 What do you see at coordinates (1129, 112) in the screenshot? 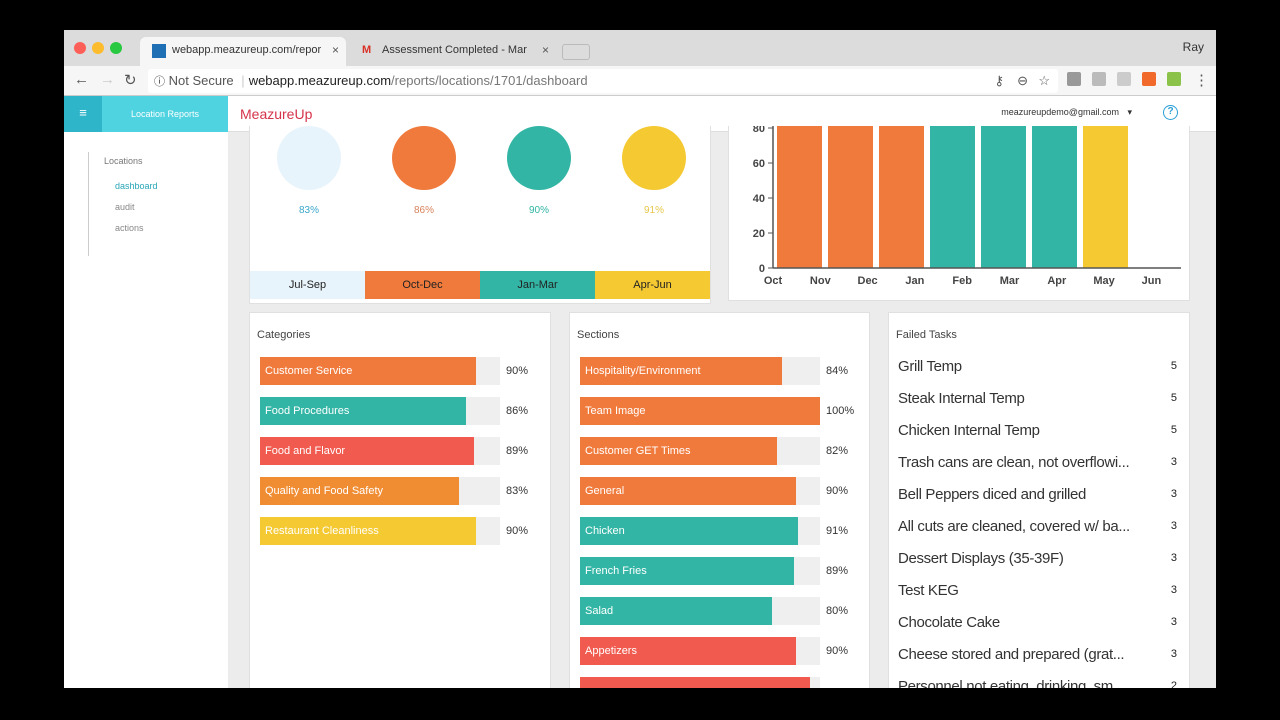
I see `caret-down-icon: ▾` at bounding box center [1129, 112].